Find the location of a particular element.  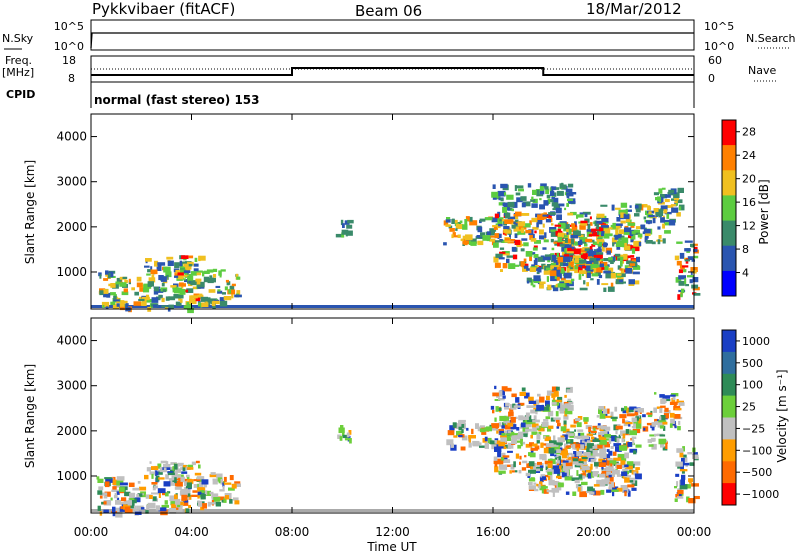

velocity-colorbar-tick-label: 100 is located at coordinates (752, 385).